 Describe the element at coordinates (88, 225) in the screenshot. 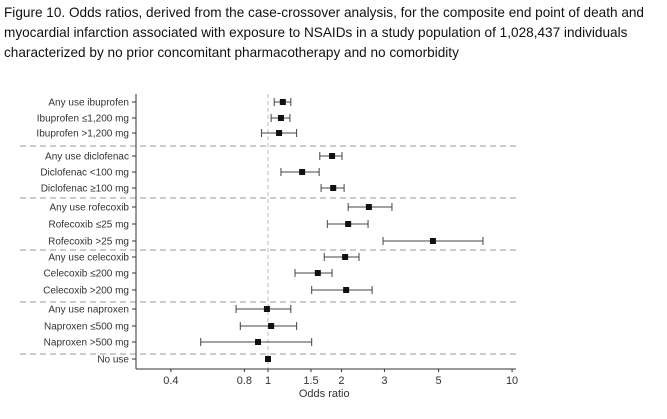

I see `row-label: Rofecoxib ≤25 mg` at that location.